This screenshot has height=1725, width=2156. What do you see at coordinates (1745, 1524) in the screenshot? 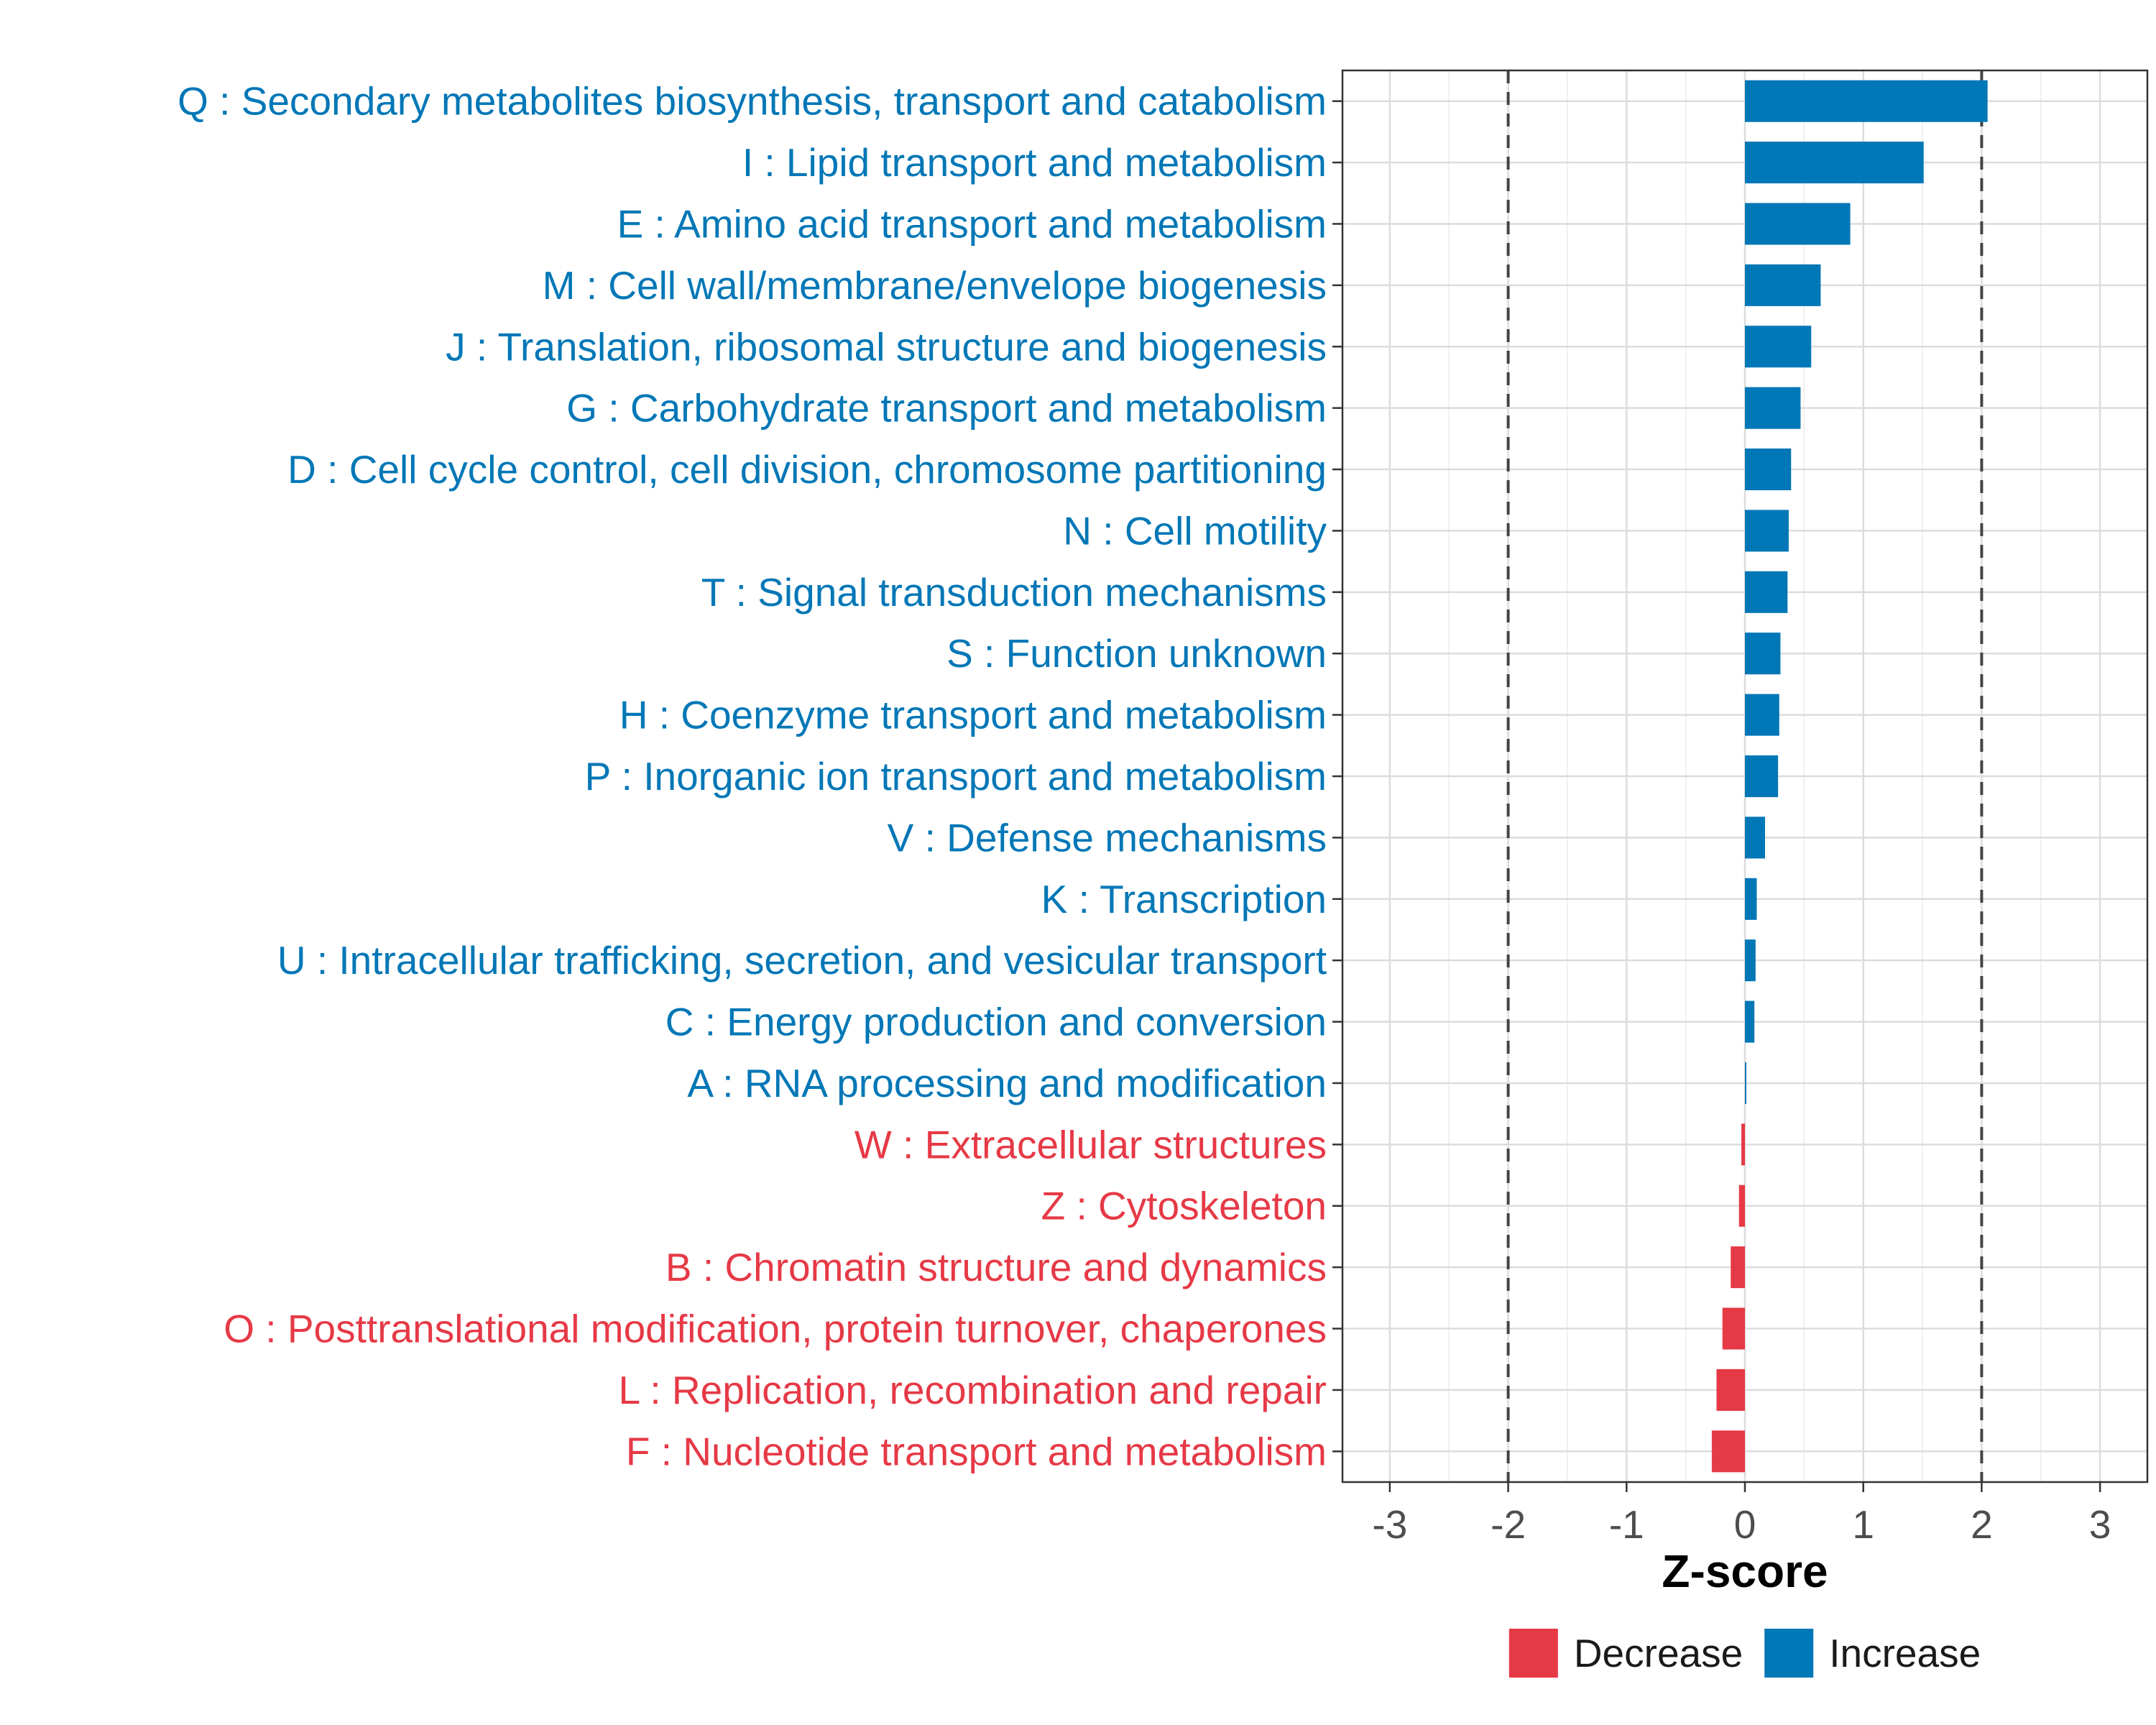
I see `x-tick-label: 0` at bounding box center [1745, 1524].